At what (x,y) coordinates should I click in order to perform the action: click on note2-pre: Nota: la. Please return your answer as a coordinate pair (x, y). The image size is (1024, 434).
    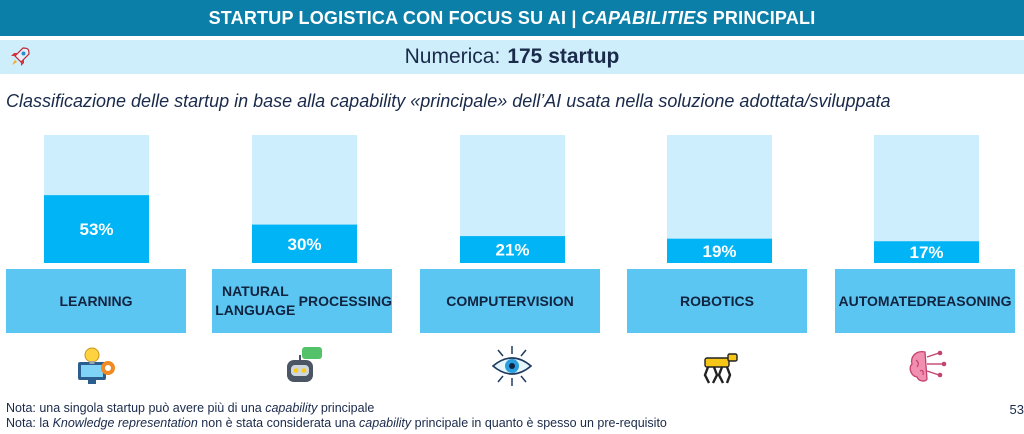
    Looking at the image, I should click on (29, 423).